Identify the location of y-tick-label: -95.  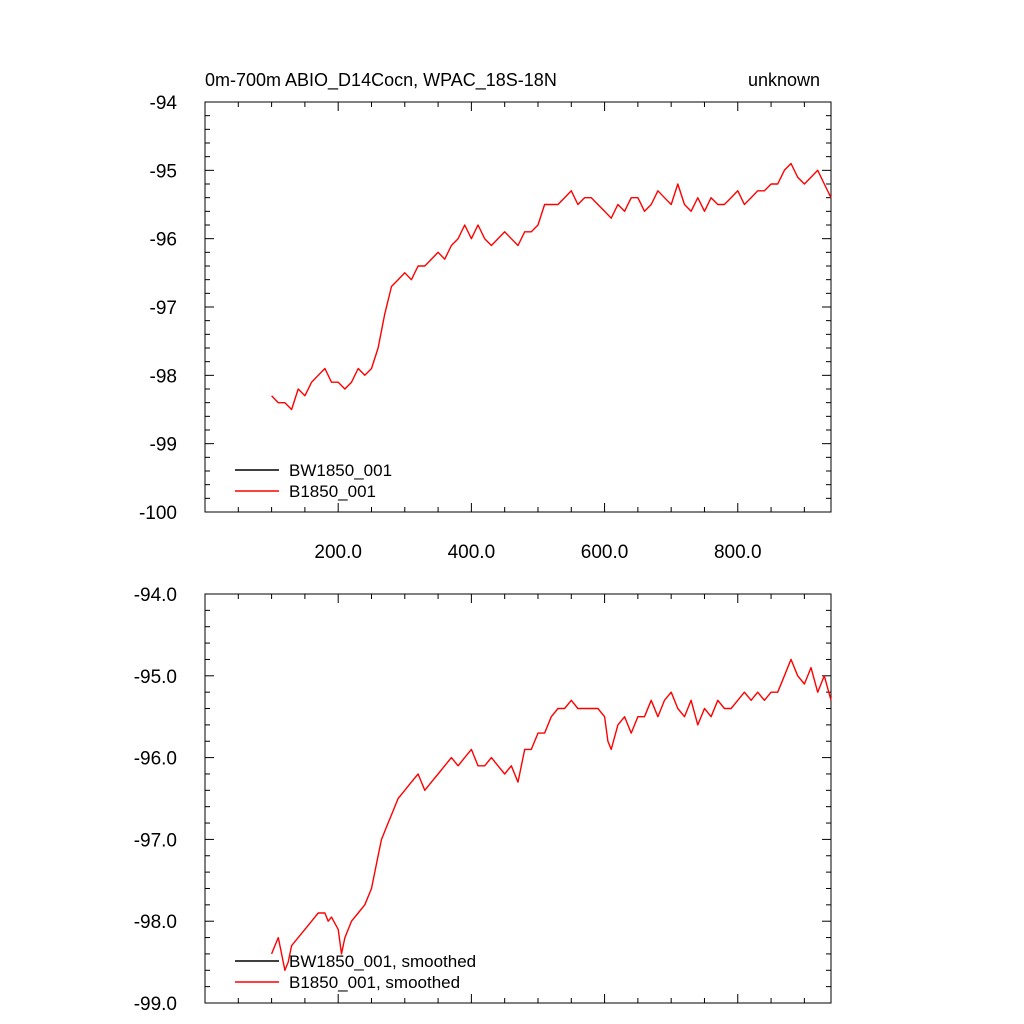
(163, 171).